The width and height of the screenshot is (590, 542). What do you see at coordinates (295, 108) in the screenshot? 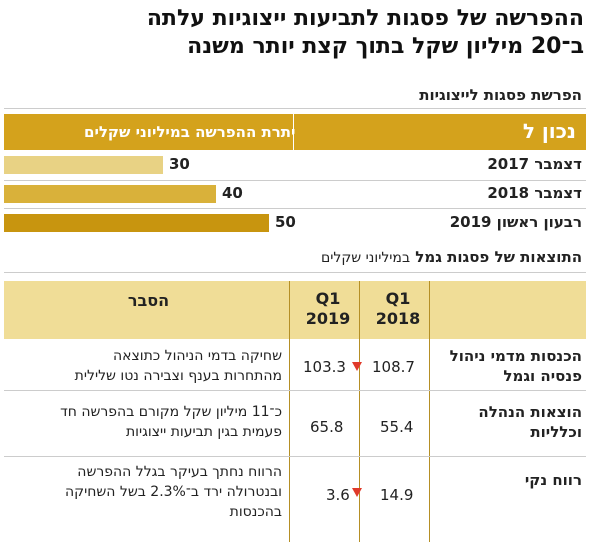
I see `section-rule` at bounding box center [295, 108].